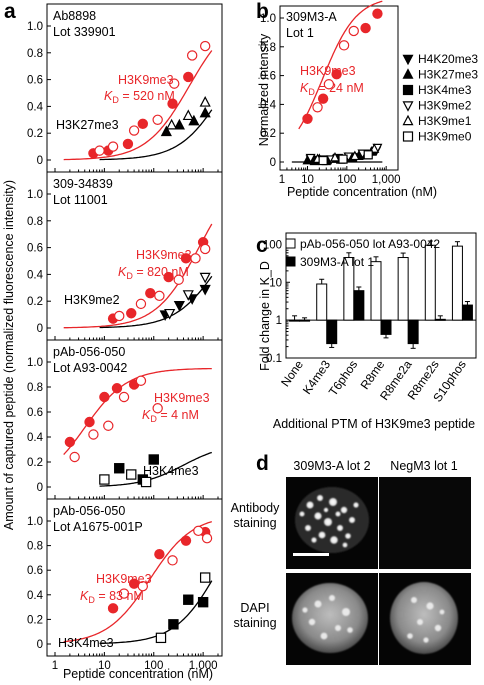  I want to click on y-tick-label: 10, so click(275, 283).